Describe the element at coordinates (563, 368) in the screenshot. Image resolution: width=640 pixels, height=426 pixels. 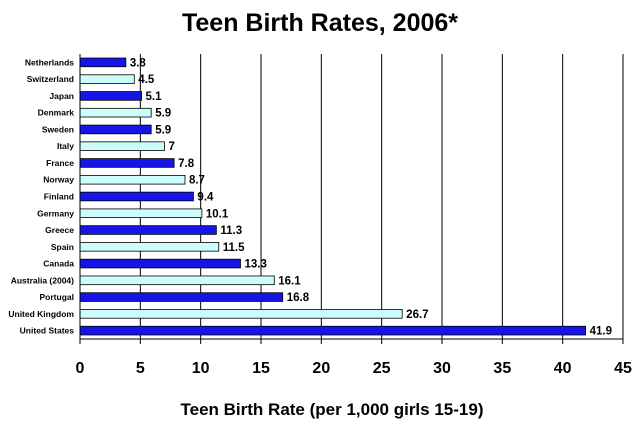
I see `x-tick-label: 40` at that location.